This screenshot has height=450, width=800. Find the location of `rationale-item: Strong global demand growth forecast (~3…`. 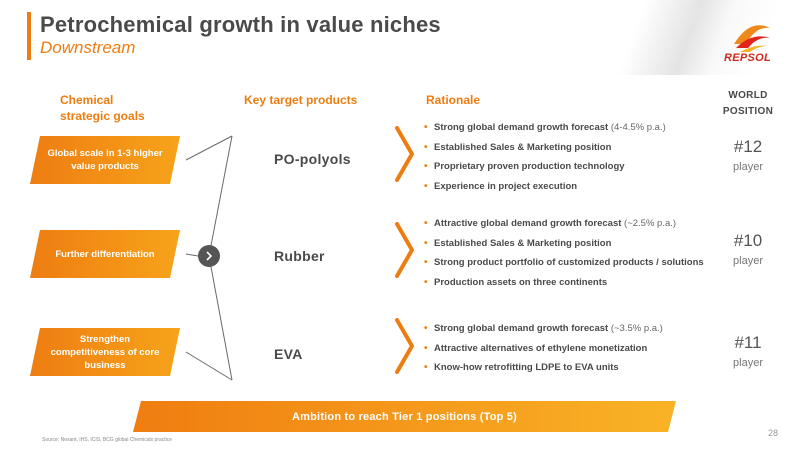

rationale-item: Strong global demand growth forecast (~3… is located at coordinates (543, 332).